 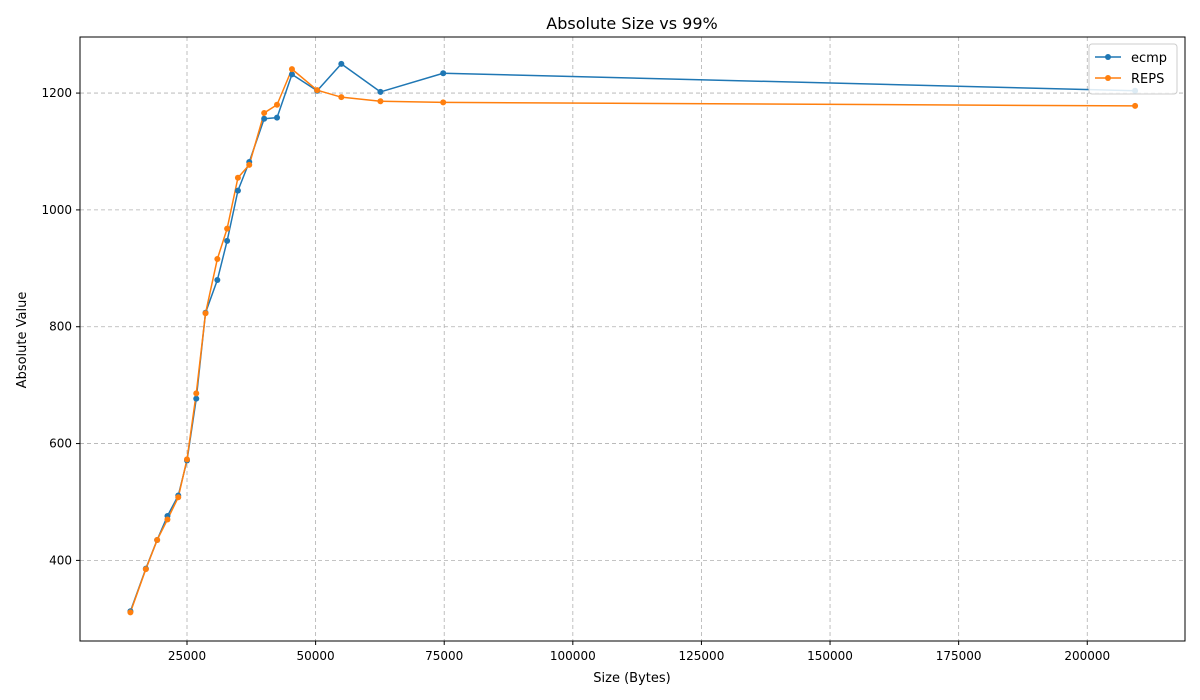 I want to click on legend: ecmp REPS, so click(x=1133, y=69).